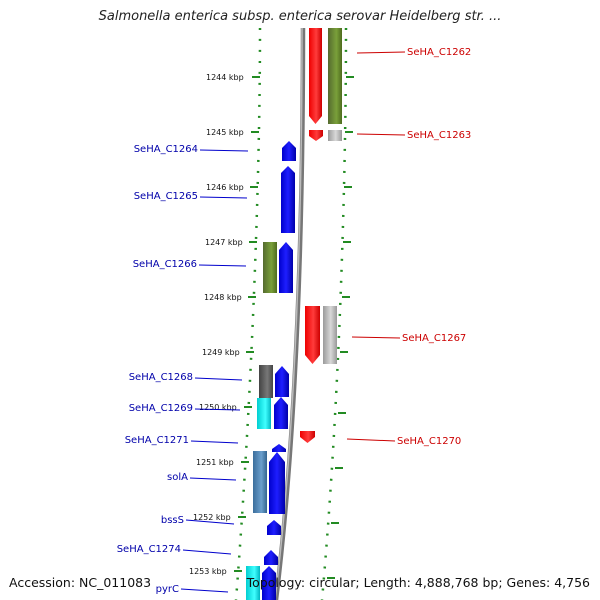 Image resolution: width=600 pixels, height=600 pixels. What do you see at coordinates (225, 132) in the screenshot?
I see `tick-label: 1245 kbp` at bounding box center [225, 132].